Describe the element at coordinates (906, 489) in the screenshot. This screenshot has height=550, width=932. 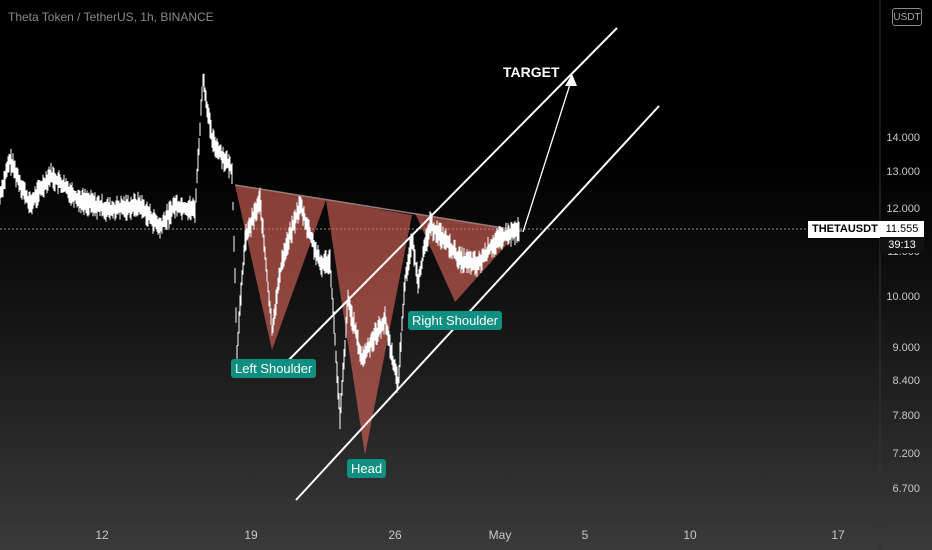
I see `y-tick: 6.700` at that location.